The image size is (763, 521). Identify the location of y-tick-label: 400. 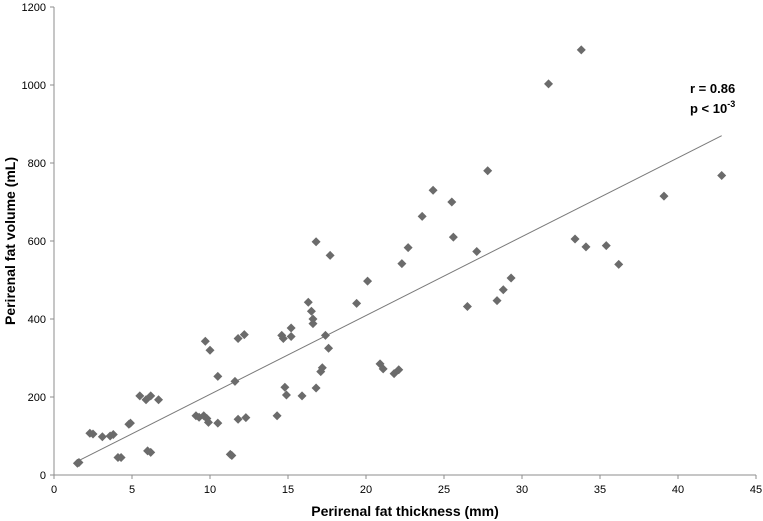
(37, 320).